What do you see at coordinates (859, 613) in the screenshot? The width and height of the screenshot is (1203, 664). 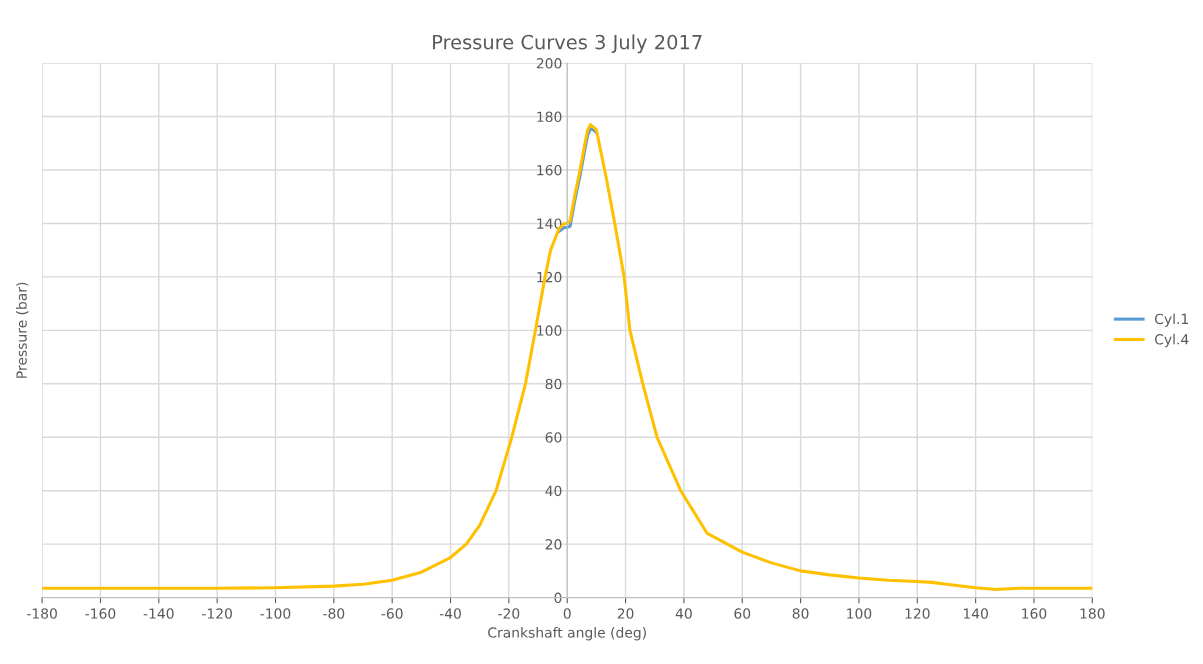 I see `x-tick-label: 100` at bounding box center [859, 613].